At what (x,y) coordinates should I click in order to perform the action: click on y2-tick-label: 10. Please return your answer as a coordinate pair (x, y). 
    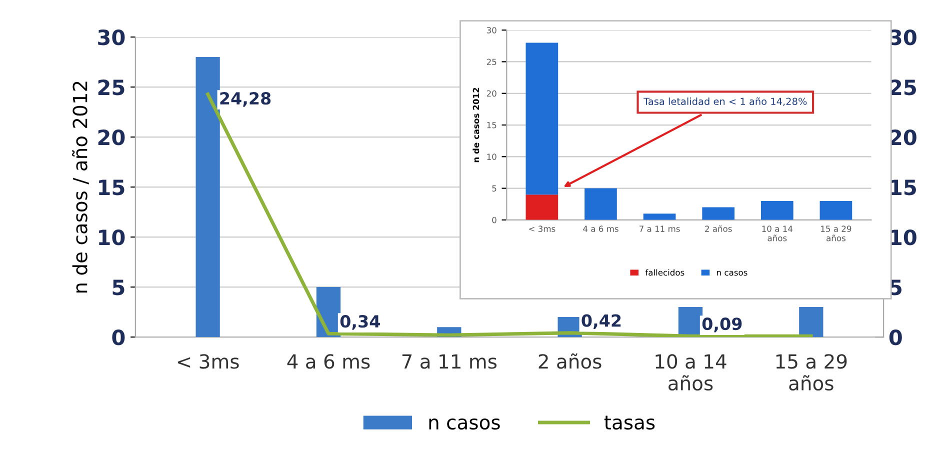
    Looking at the image, I should click on (903, 238).